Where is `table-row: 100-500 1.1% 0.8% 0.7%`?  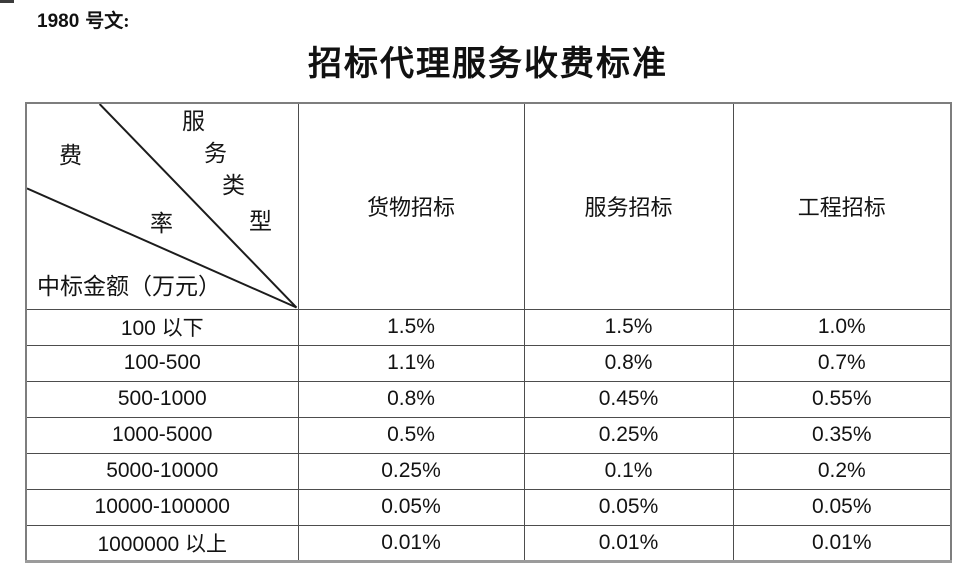
table-row: 100-500 1.1% 0.8% 0.7% is located at coordinates (488, 363).